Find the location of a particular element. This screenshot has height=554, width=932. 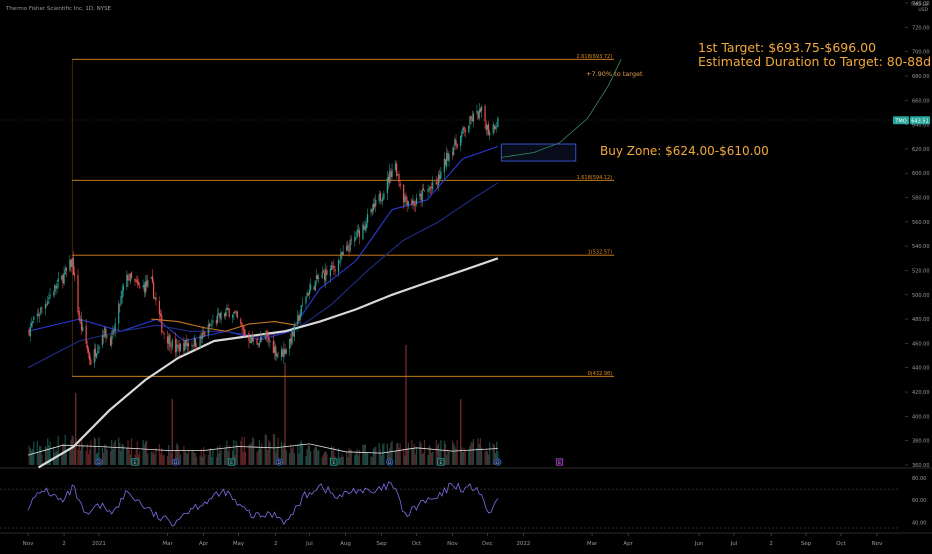

earnings-marker: E is located at coordinates (559, 462).